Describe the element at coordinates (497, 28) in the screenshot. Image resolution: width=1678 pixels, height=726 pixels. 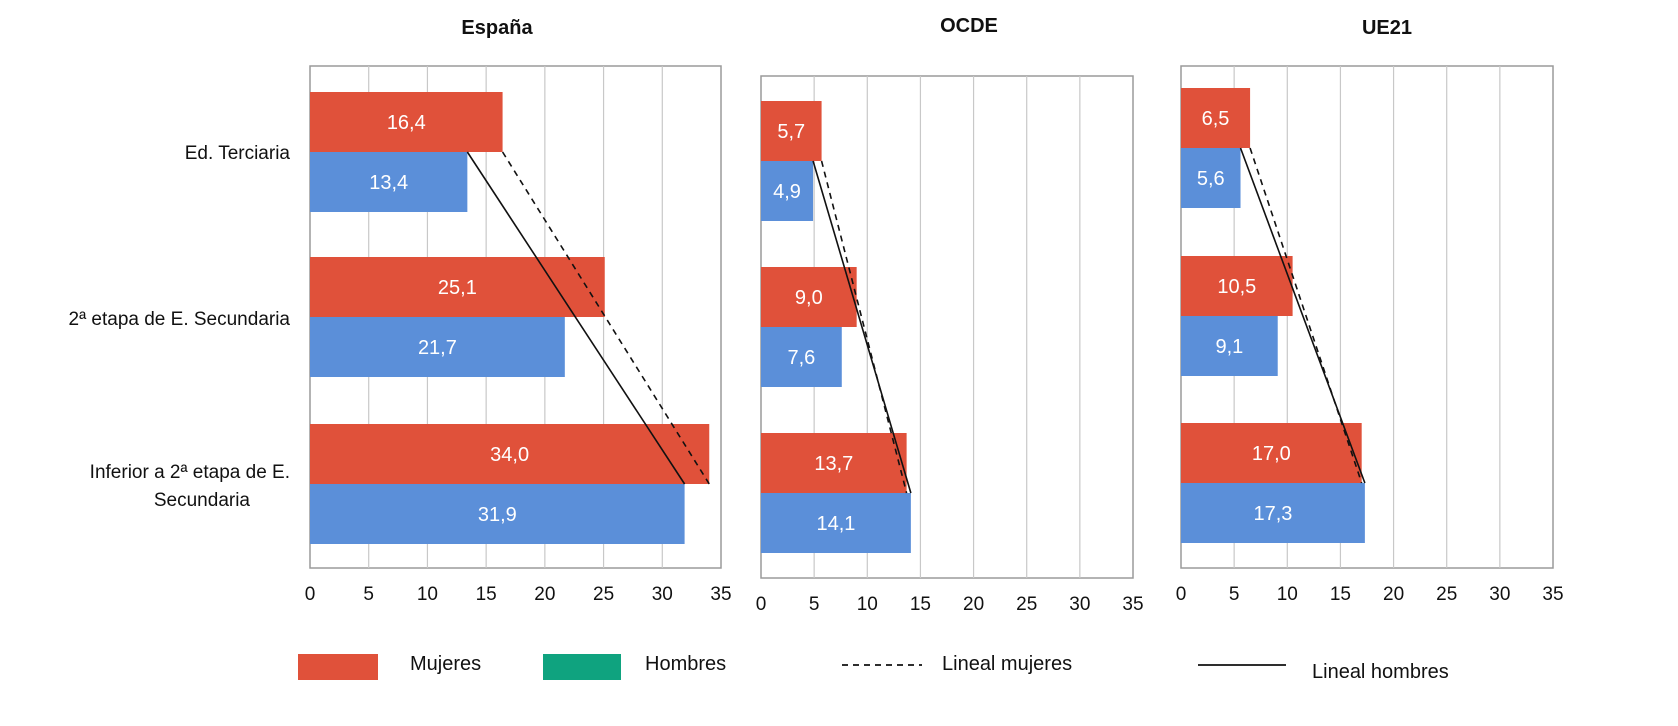
I see `panel-0-title: España` at that location.